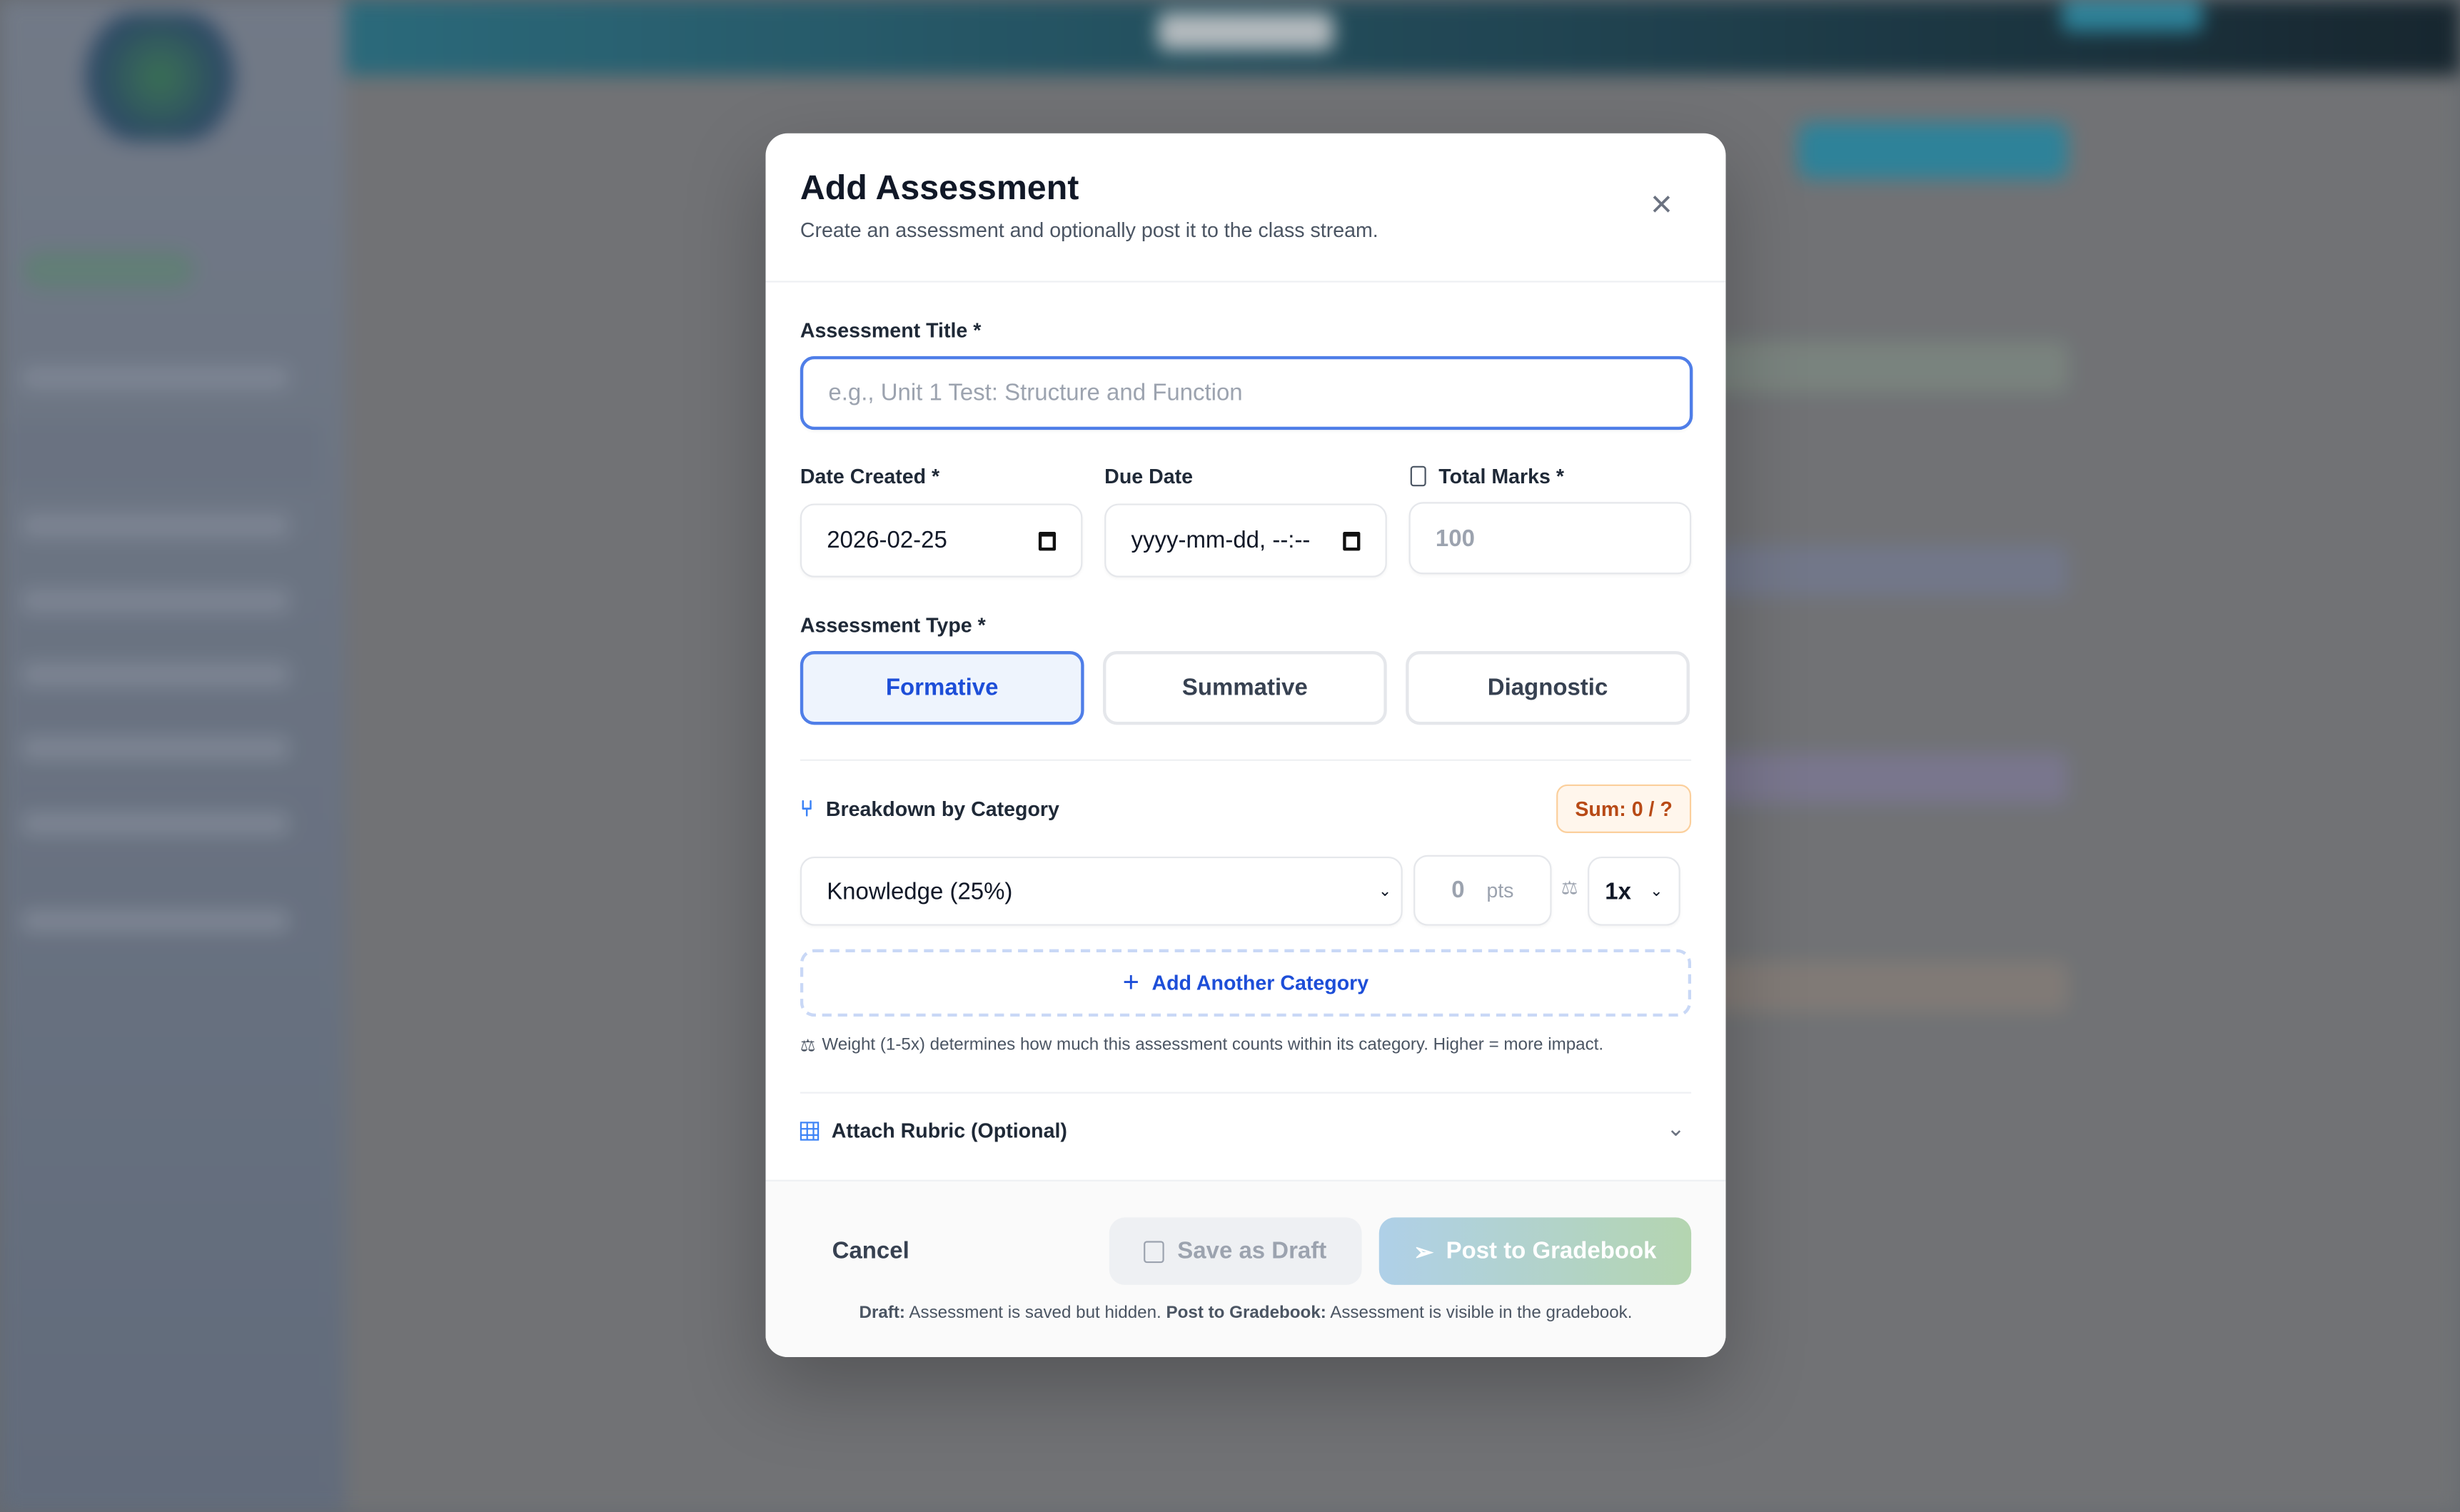 The image size is (2460, 1512). I want to click on sidebar, so click(173, 756).